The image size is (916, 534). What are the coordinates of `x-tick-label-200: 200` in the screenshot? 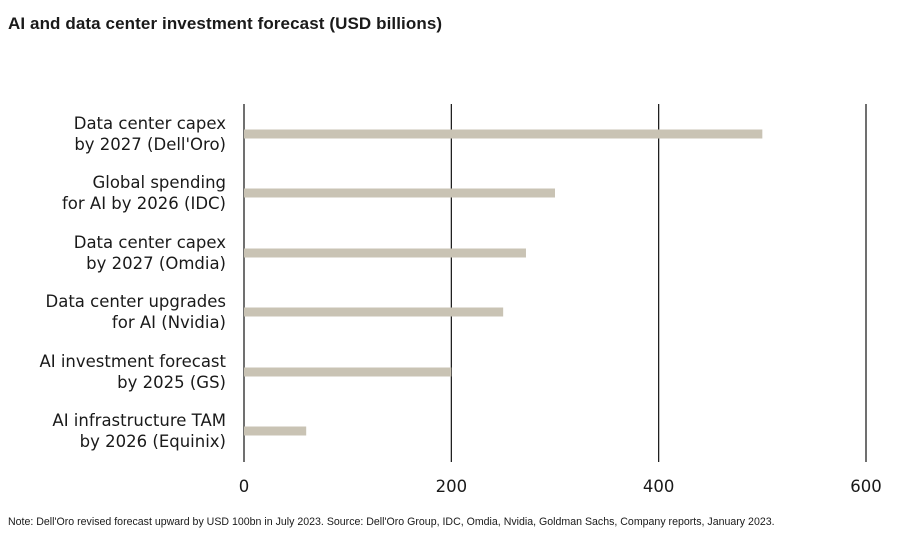 It's located at (452, 486).